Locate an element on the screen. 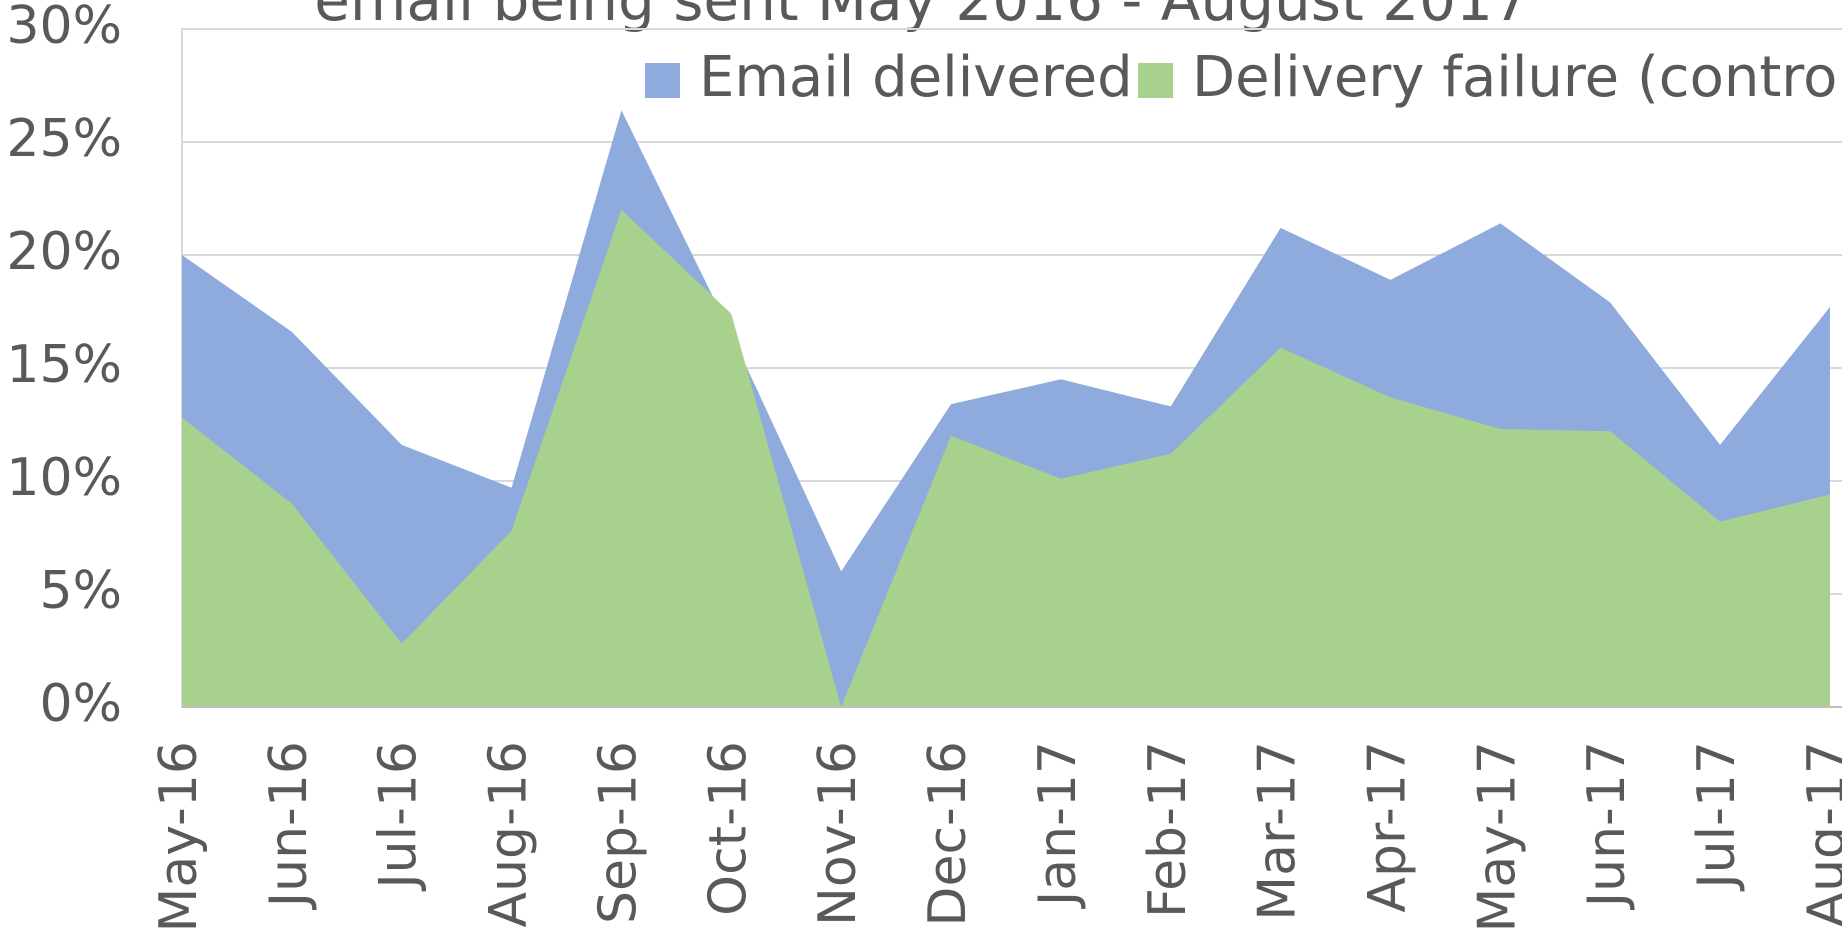 This screenshot has width=1842, height=928. x-tick-label: Apr-17 is located at coordinates (1387, 827).